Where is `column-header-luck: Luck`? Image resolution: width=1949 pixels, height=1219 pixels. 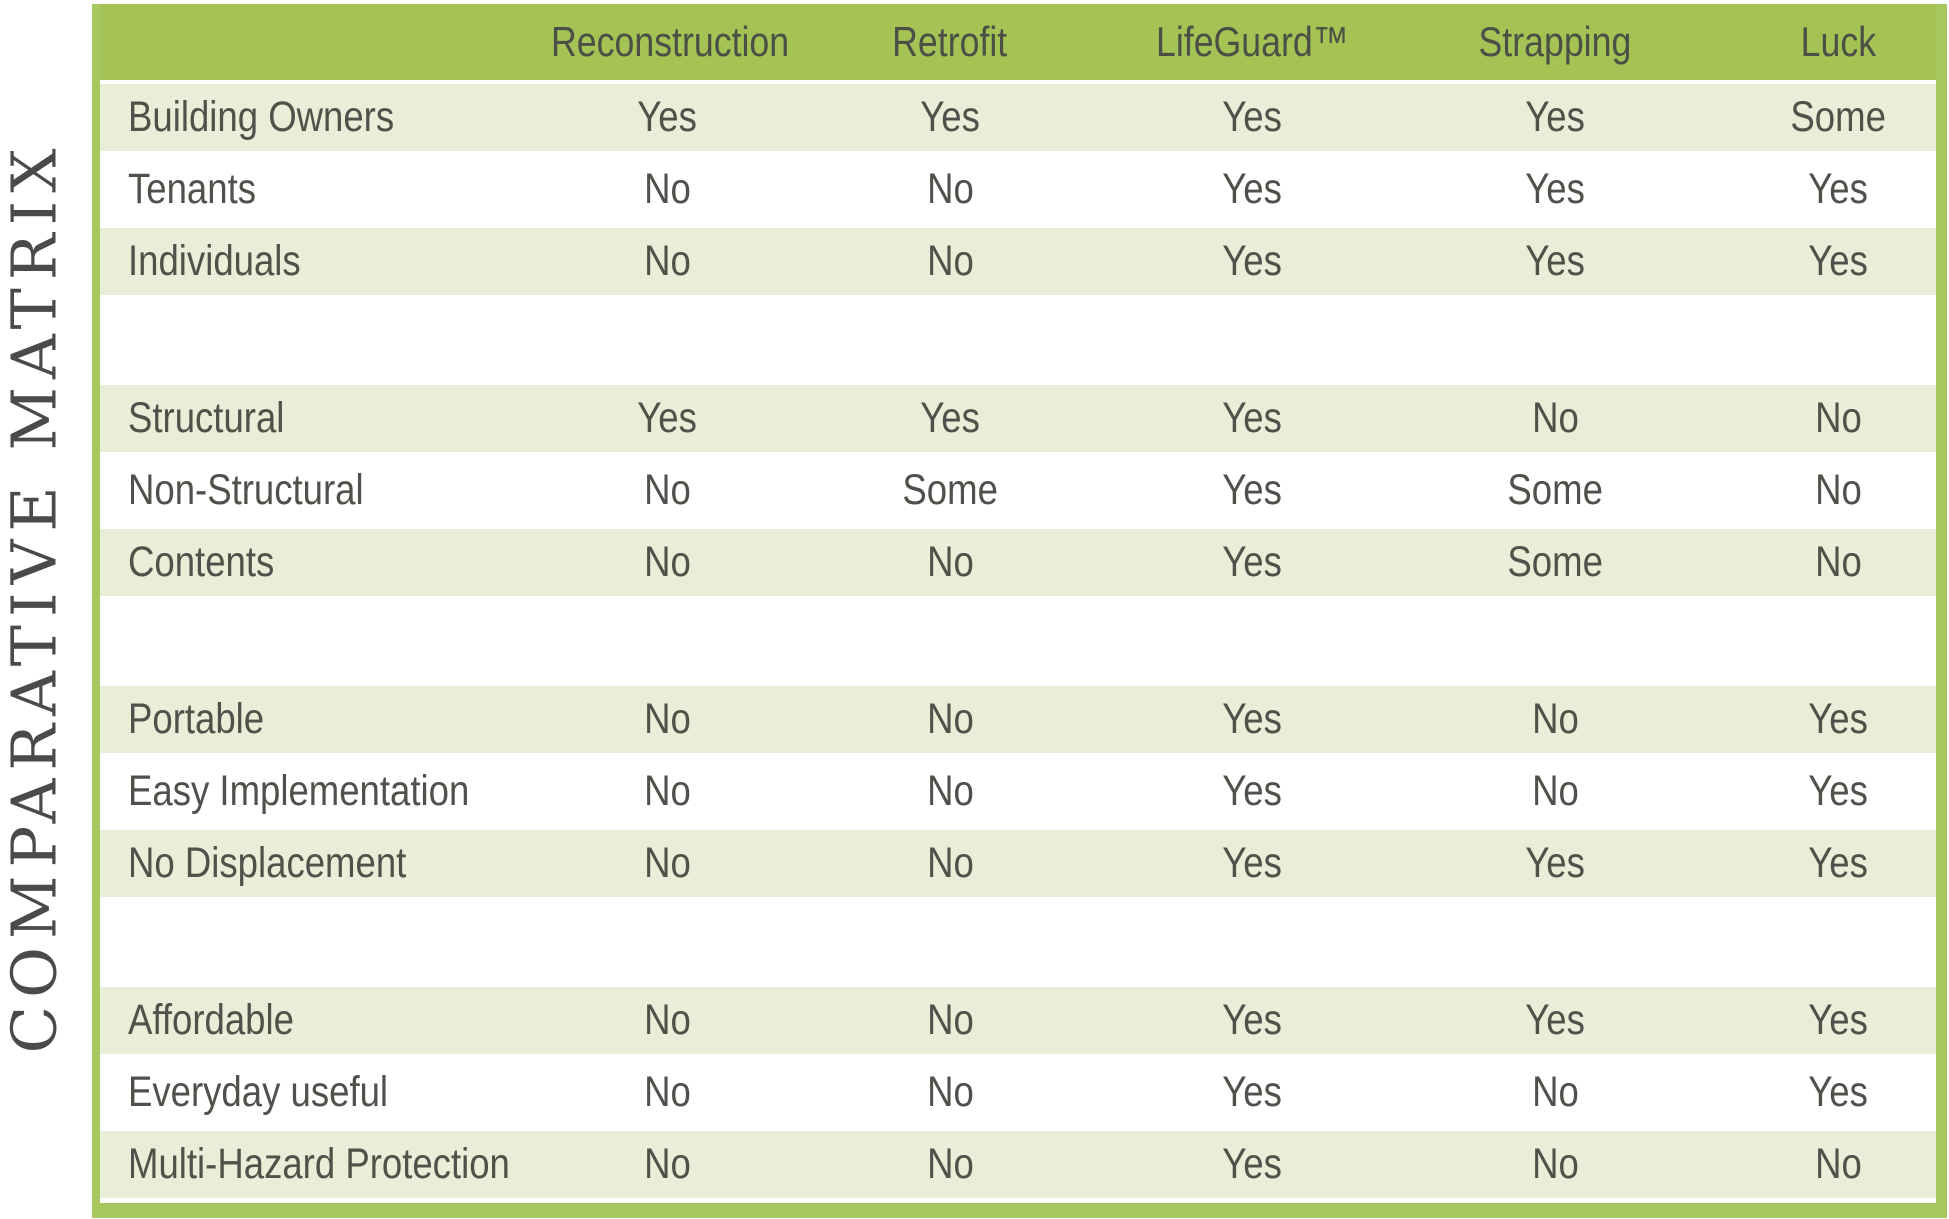
column-header-luck: Luck is located at coordinates (1818, 44).